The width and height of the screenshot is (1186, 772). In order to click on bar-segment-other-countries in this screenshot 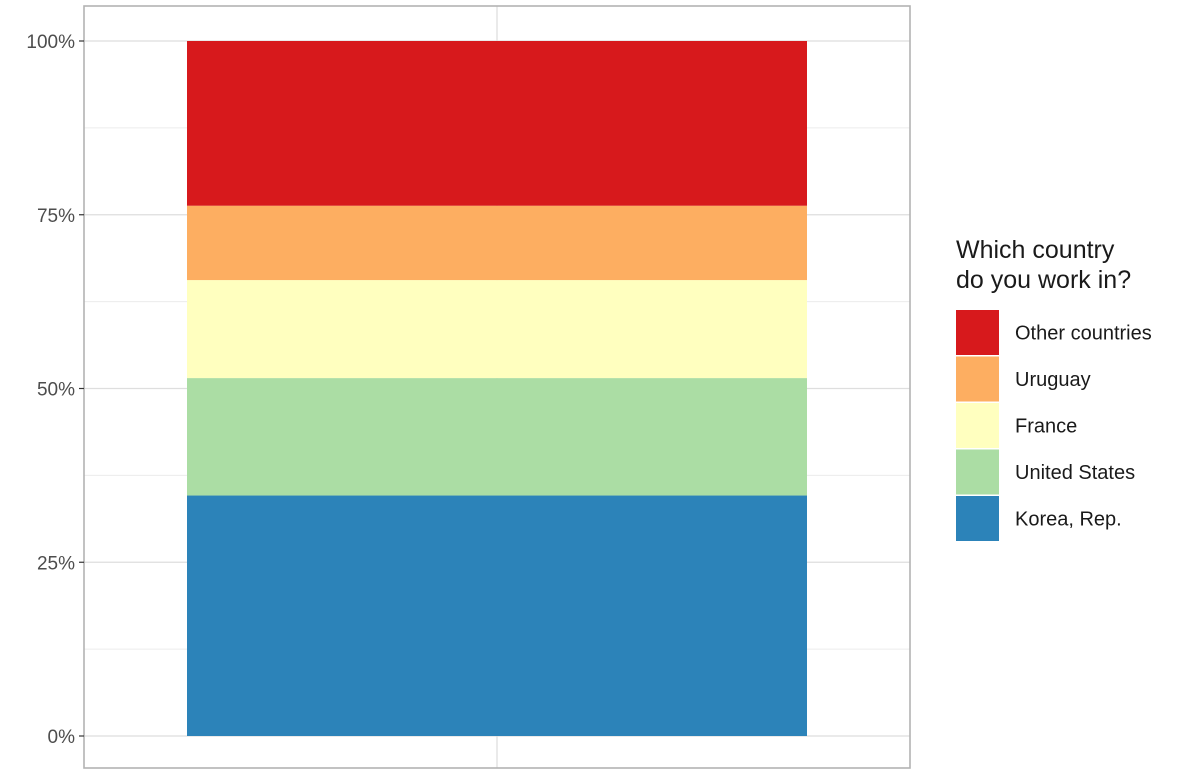, I will do `click(497, 123)`.